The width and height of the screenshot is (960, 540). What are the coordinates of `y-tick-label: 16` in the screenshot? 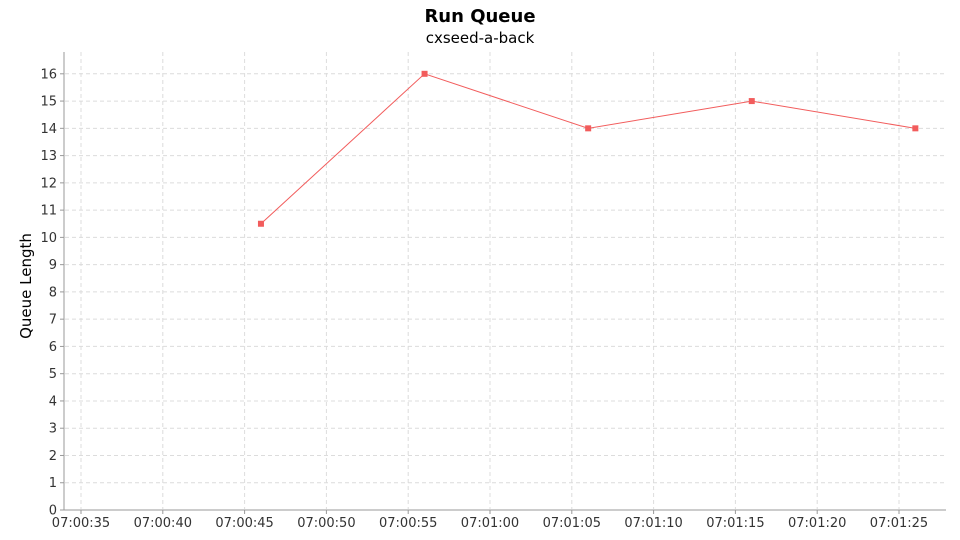 It's located at (48, 74).